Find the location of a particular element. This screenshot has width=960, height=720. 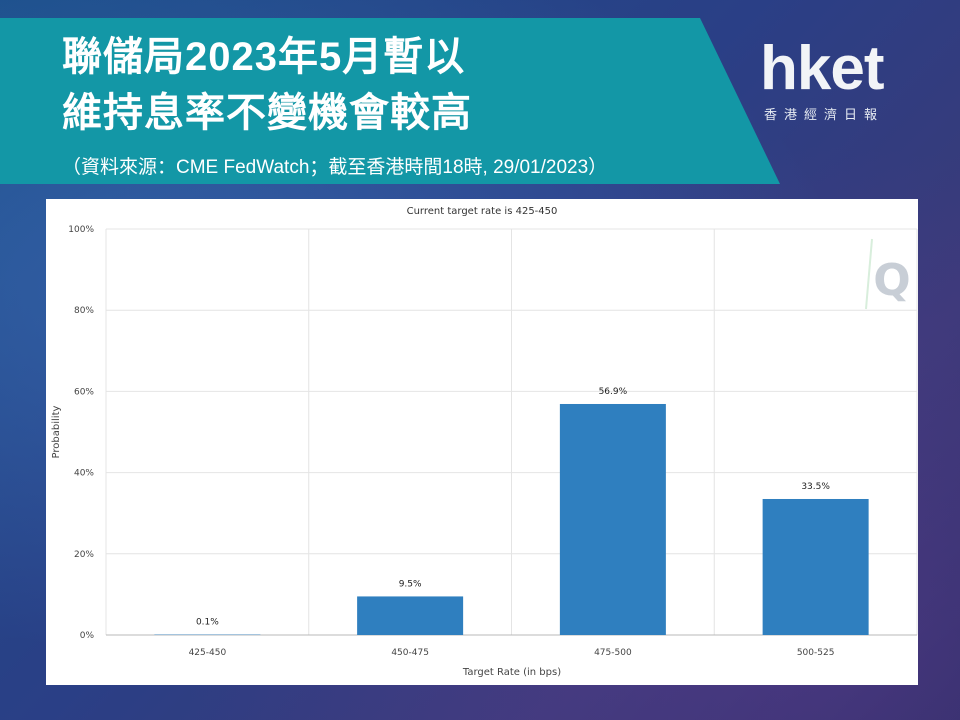

data-label: 9.5% is located at coordinates (410, 584).